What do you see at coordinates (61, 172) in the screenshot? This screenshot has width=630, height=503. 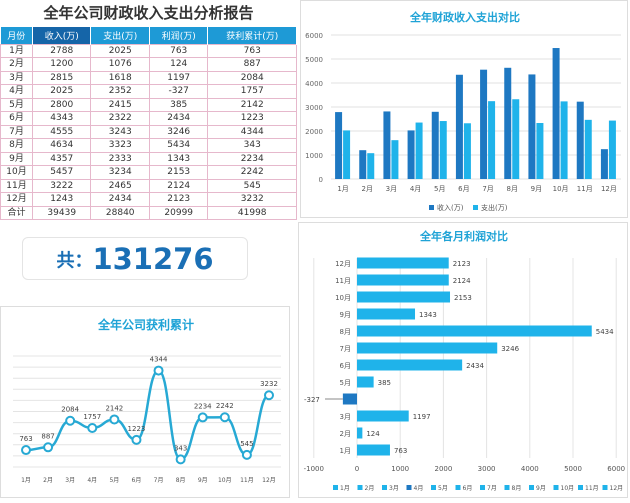 I see `table-cell: 5457` at bounding box center [61, 172].